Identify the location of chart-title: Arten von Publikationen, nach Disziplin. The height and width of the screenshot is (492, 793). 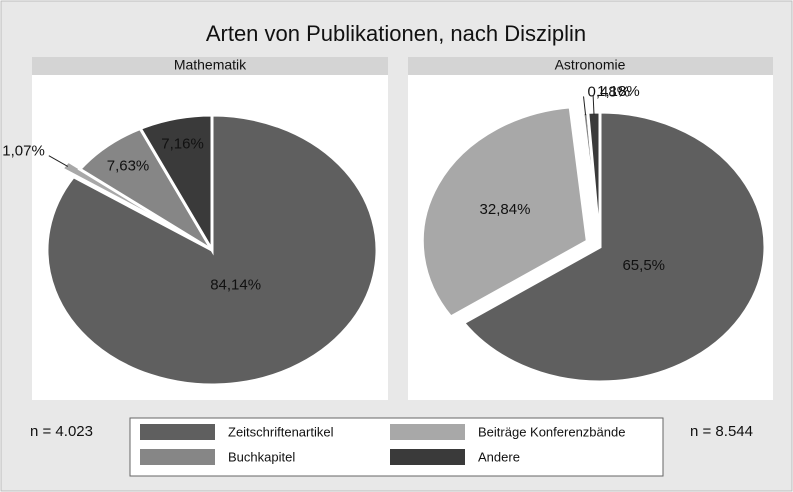
(396, 33).